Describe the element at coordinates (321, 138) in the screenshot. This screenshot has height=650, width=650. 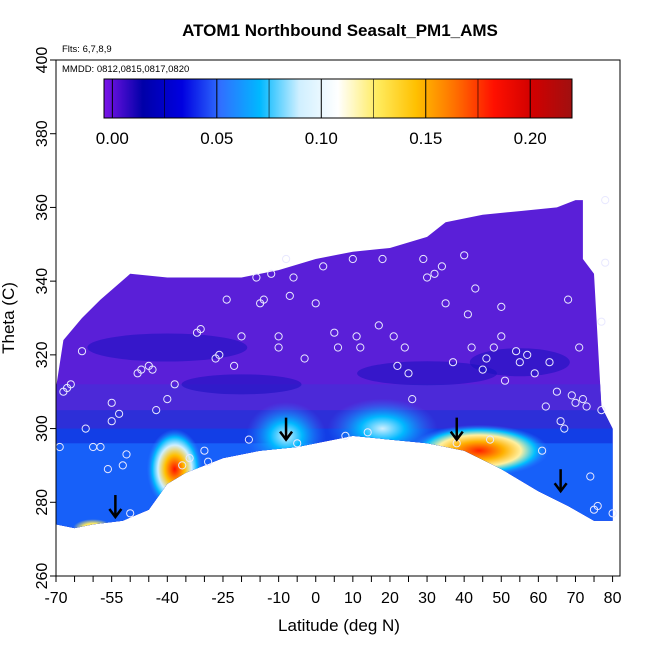
I see `colorbar-tick-label: 0.10` at that location.